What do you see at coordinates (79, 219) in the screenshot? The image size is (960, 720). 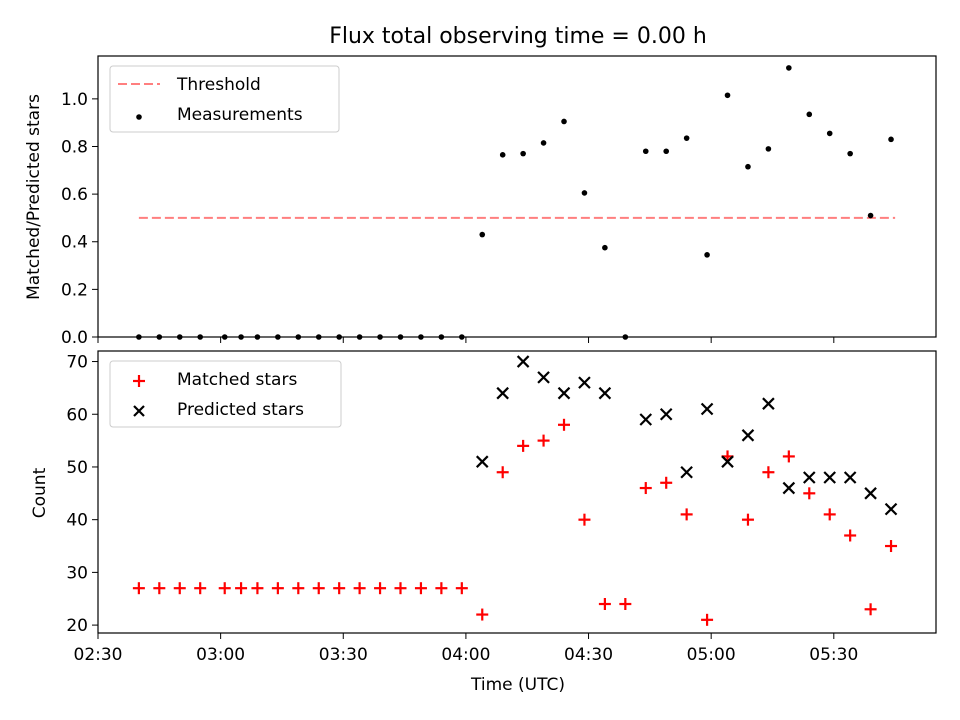 I see `top-y-ticks: 0.0 0.2 0.4 0.6 0.8 1.0` at bounding box center [79, 219].